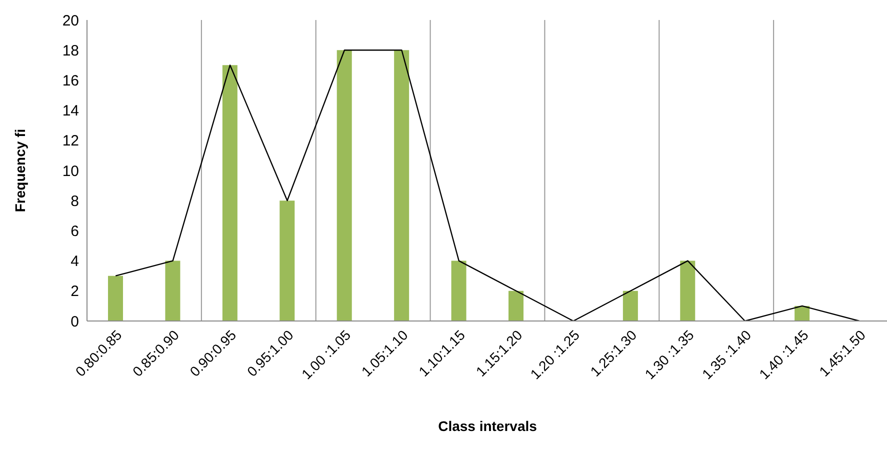 The image size is (887, 454). What do you see at coordinates (488, 426) in the screenshot?
I see `x-axis-title: Class intervals` at bounding box center [488, 426].